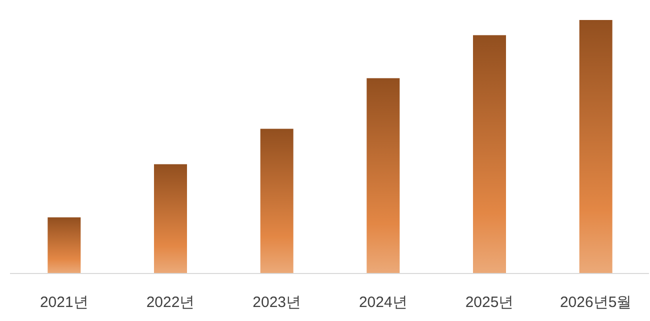  I want to click on x-tick-label: 2025년, so click(489, 302).